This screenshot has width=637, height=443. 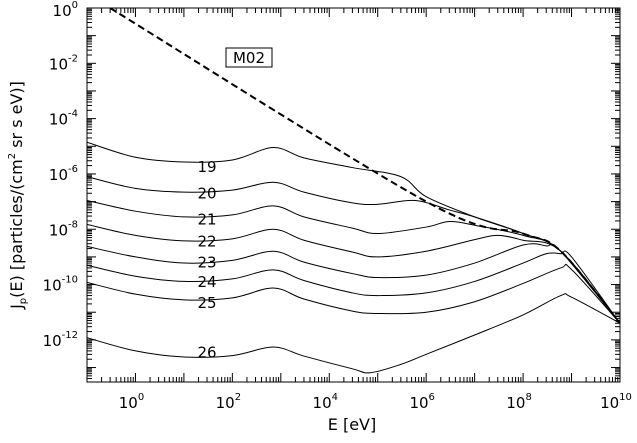 I want to click on series-20-label: 20, so click(x=206, y=193).